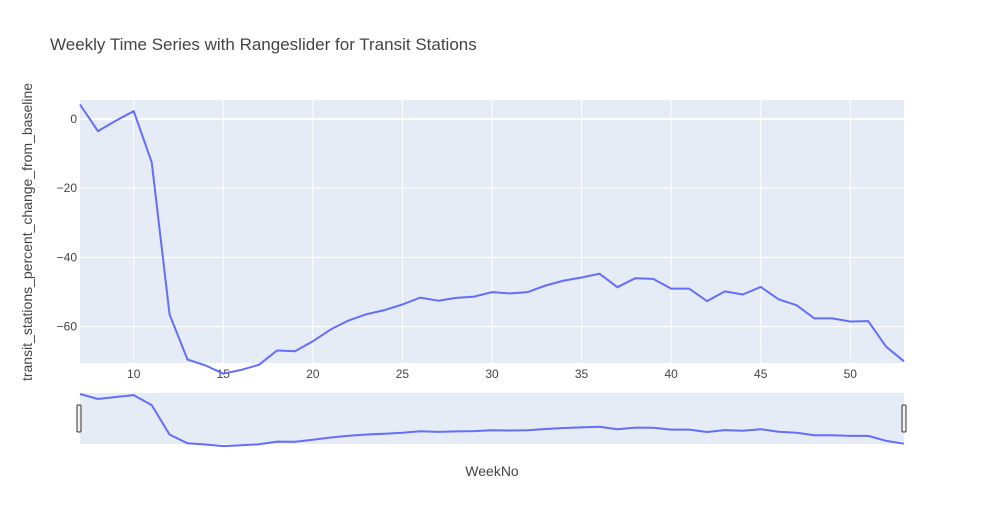 The image size is (984, 525). I want to click on x-tick-labels: 10 15 20 25 30 35 40 45 50, so click(492, 374).